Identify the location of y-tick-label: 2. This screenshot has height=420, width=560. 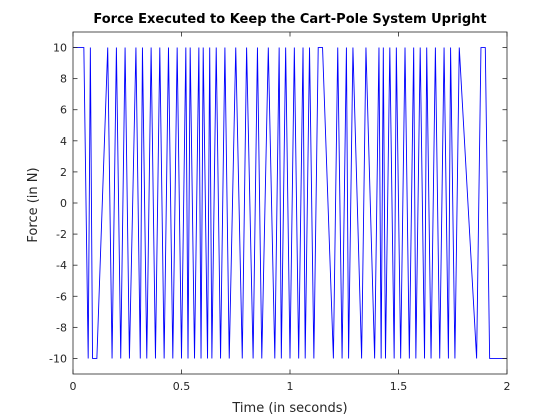
(63, 172).